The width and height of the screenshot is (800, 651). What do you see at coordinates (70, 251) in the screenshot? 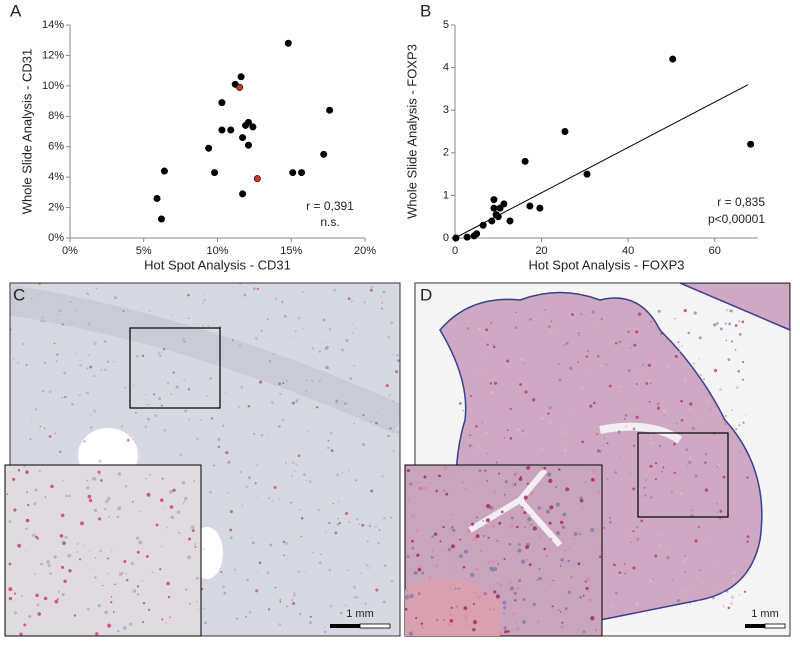
I see `x-tick-label: 0%` at bounding box center [70, 251].